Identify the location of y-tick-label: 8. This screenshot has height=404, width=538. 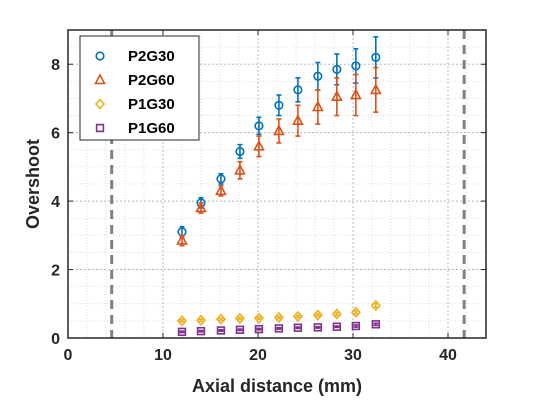
(55, 65).